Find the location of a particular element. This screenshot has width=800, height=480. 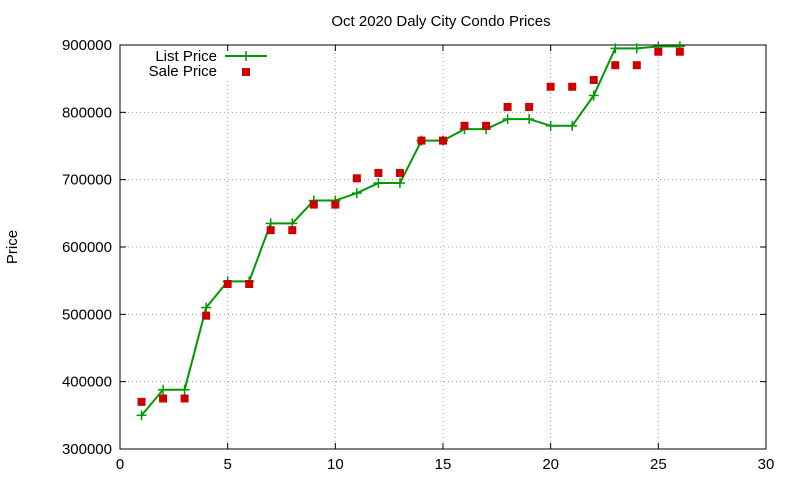

legend-marker-list-price is located at coordinates (246, 56).